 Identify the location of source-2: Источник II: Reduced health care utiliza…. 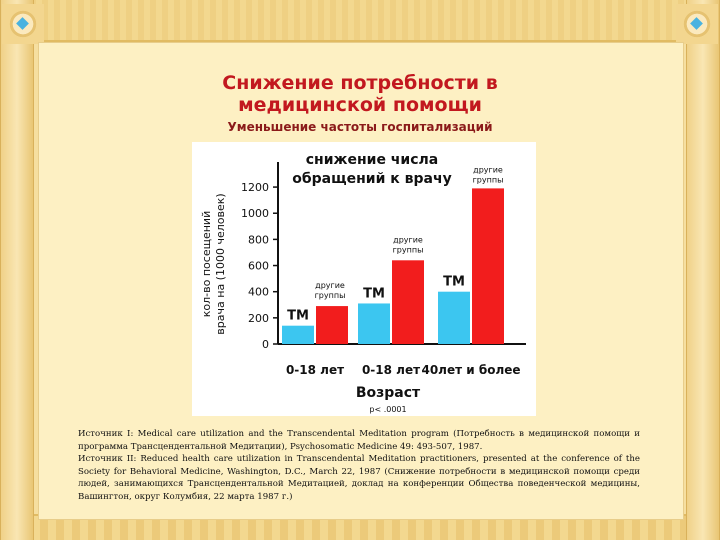
(359, 478).